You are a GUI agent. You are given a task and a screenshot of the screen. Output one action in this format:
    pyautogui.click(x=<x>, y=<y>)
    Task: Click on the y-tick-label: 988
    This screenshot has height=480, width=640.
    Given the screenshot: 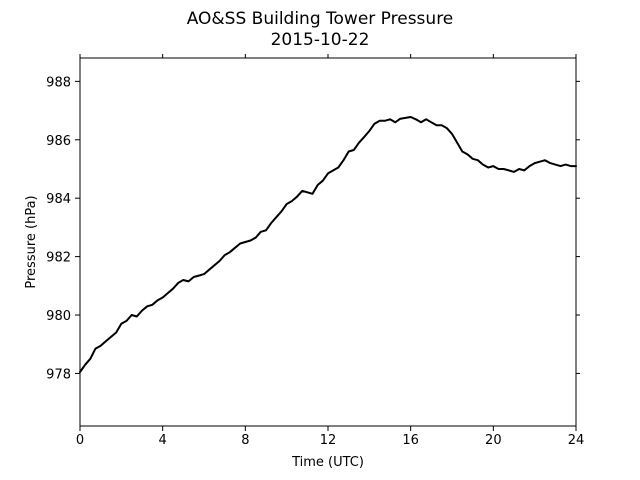 What is the action you would take?
    pyautogui.click(x=58, y=82)
    